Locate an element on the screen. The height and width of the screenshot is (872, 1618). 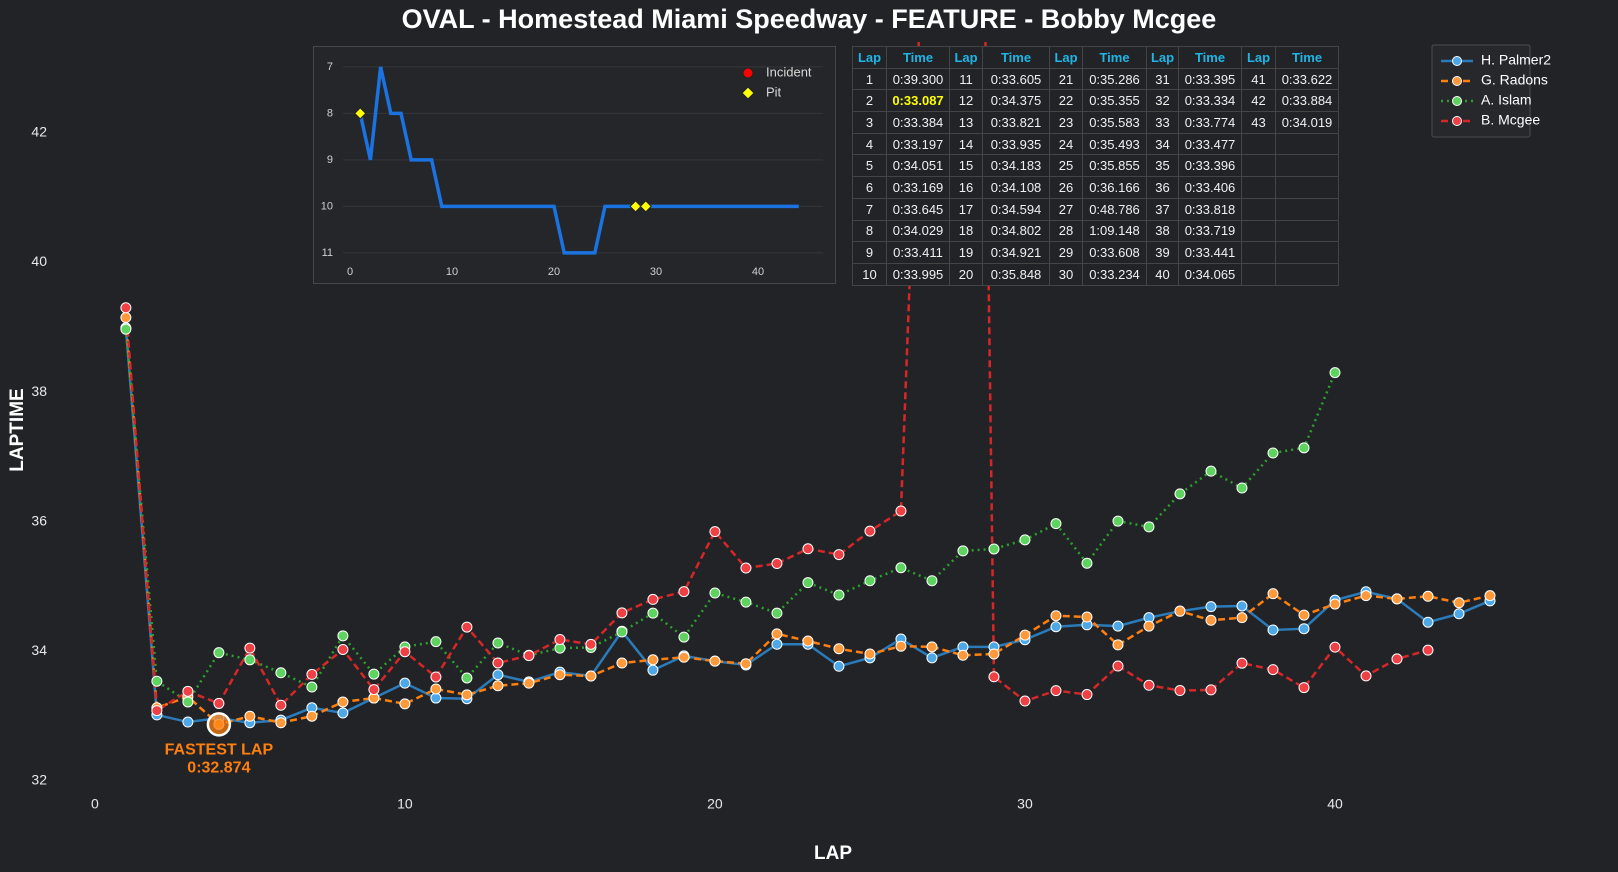
table-cell: 0:34.051 is located at coordinates (918, 166).